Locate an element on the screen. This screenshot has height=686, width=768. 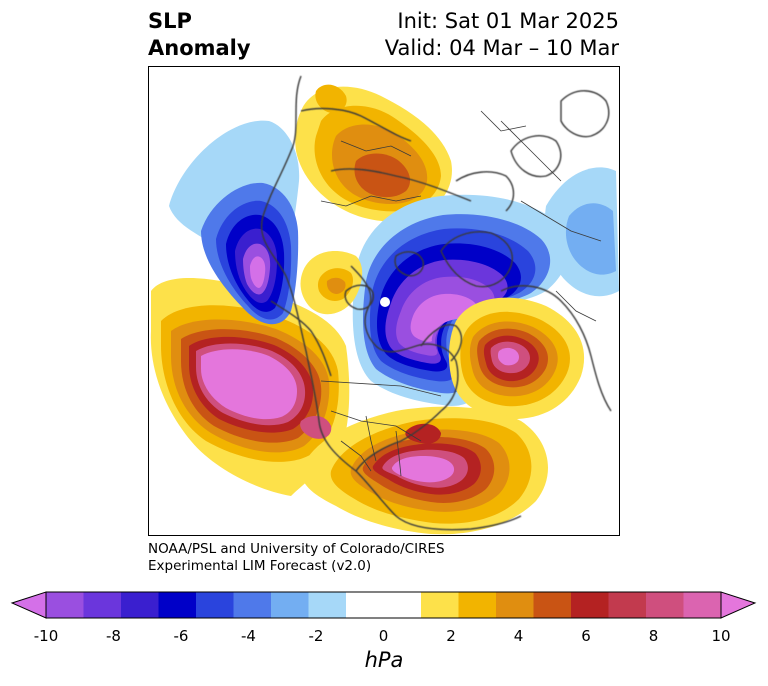
valid-range: Valid: 04 Mar – 10 Mar is located at coordinates (501, 48).